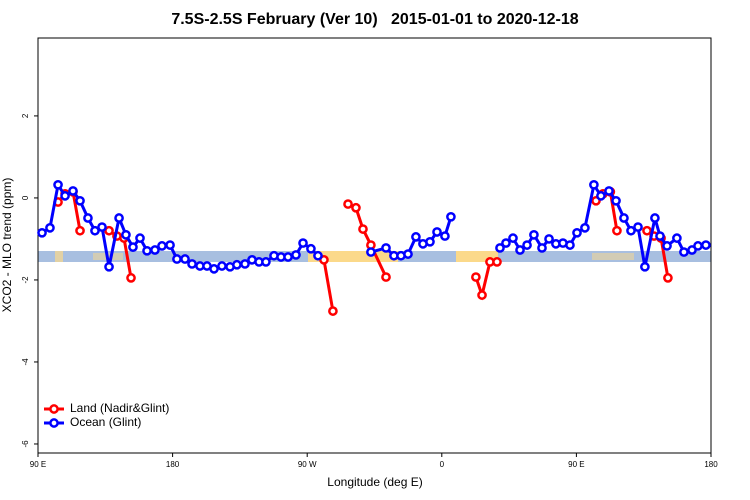 The image size is (750, 500). What do you see at coordinates (25, 115) in the screenshot?
I see `y-tick-label: 2` at bounding box center [25, 115].